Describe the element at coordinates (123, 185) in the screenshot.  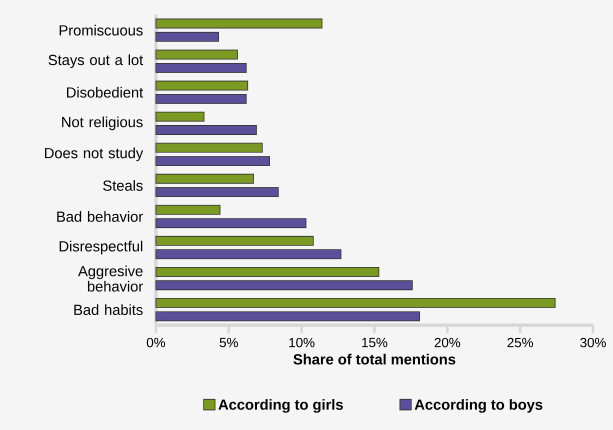
I see `y-tick-label: Steals` at that location.